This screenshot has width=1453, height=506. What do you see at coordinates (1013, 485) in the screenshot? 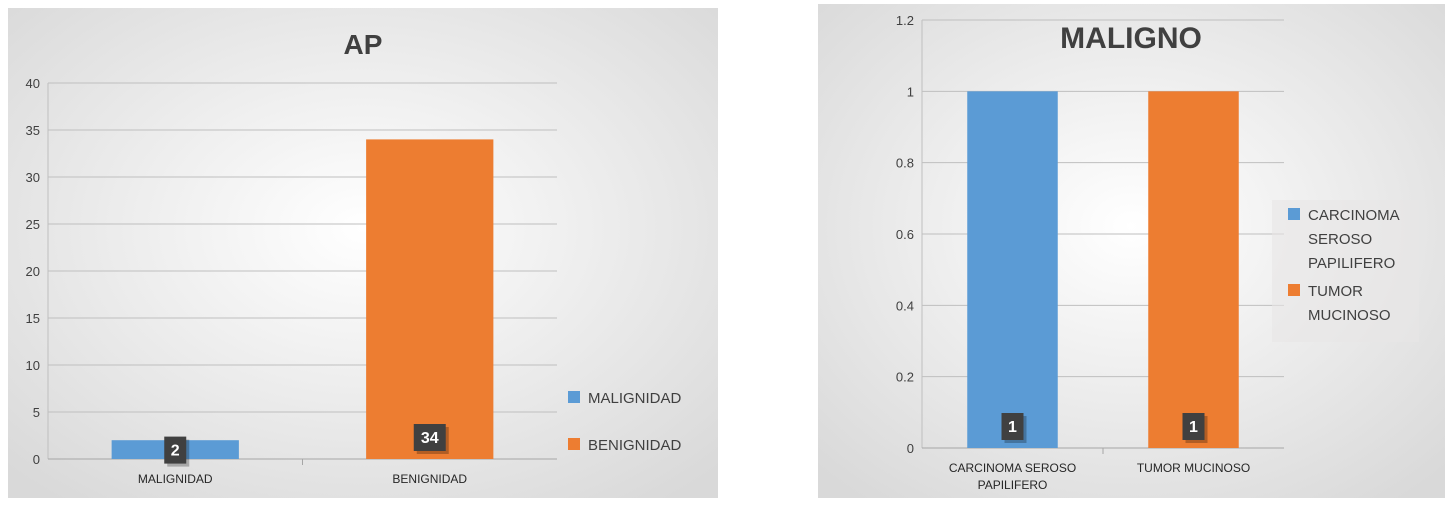
I see `mal-x-category-label: PAPILIFERO` at bounding box center [1013, 485].